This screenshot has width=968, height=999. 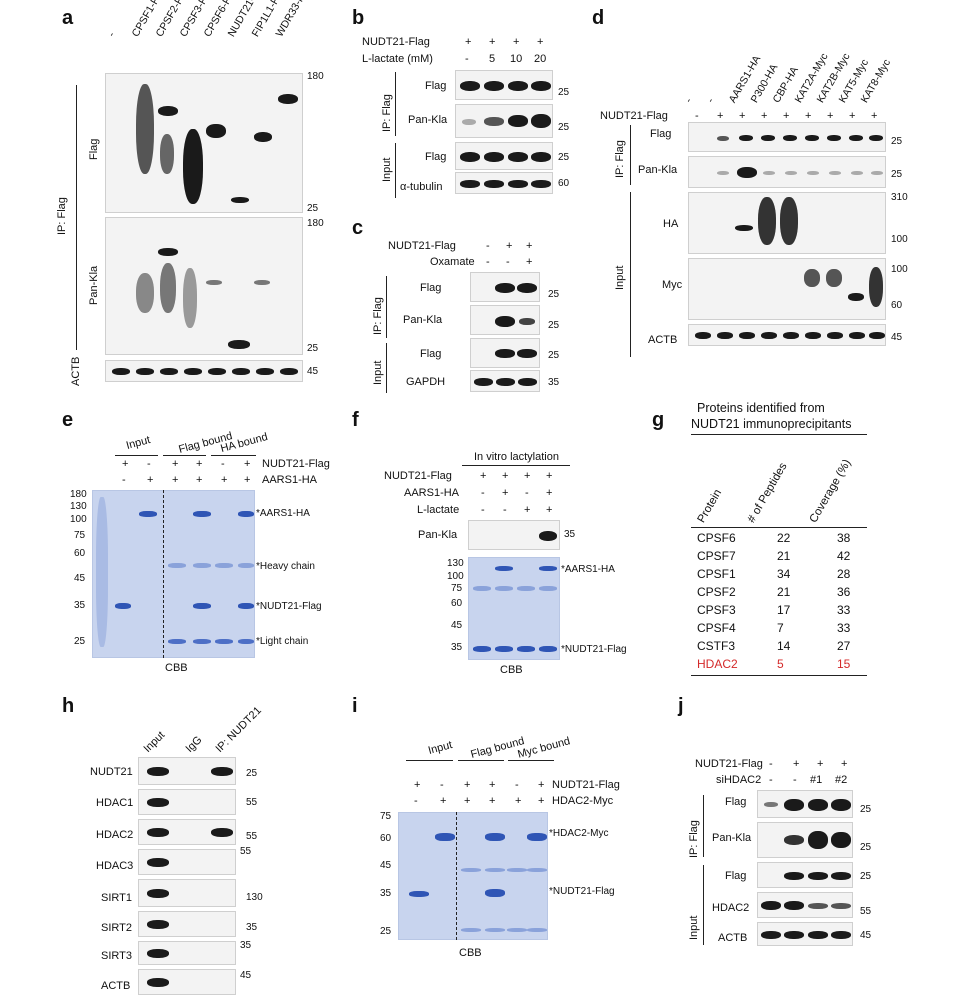 I want to click on cond-label: NUDT21-Flag, so click(x=586, y=785).